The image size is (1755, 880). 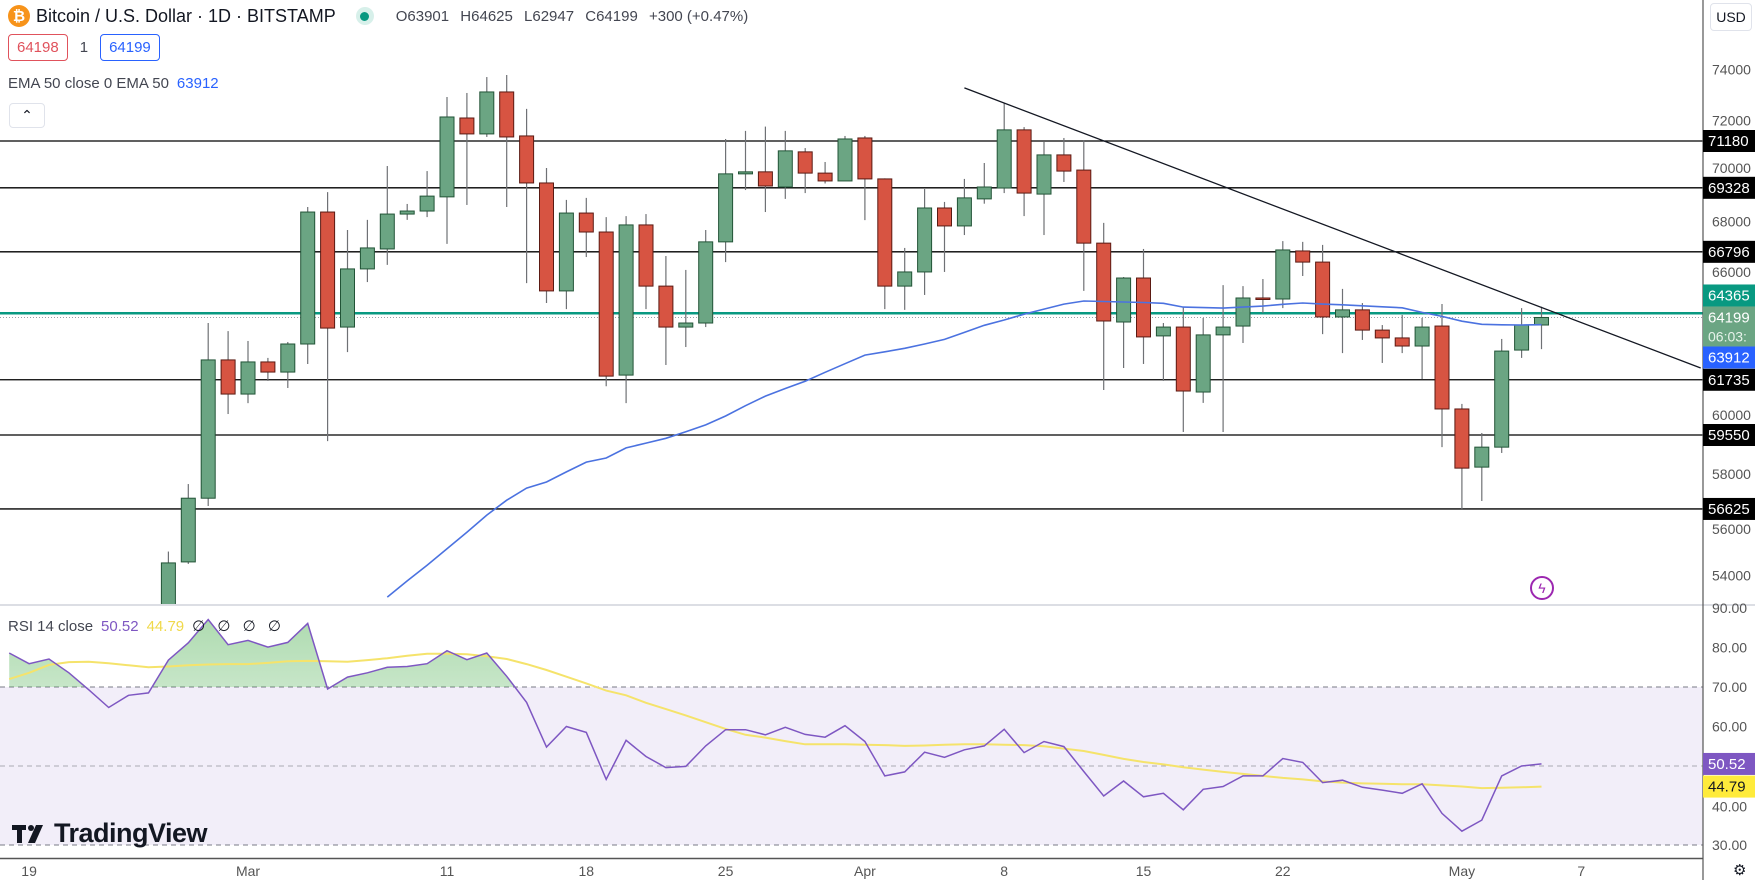 What do you see at coordinates (27, 115) in the screenshot?
I see `collapse-legend-button: ⌃` at bounding box center [27, 115].